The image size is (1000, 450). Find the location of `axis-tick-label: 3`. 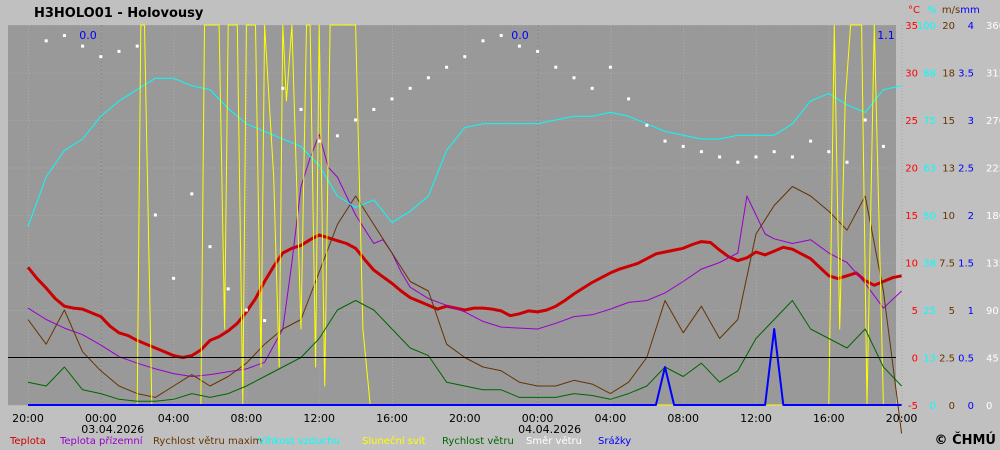

axis-tick-label: 3 is located at coordinates (971, 121).